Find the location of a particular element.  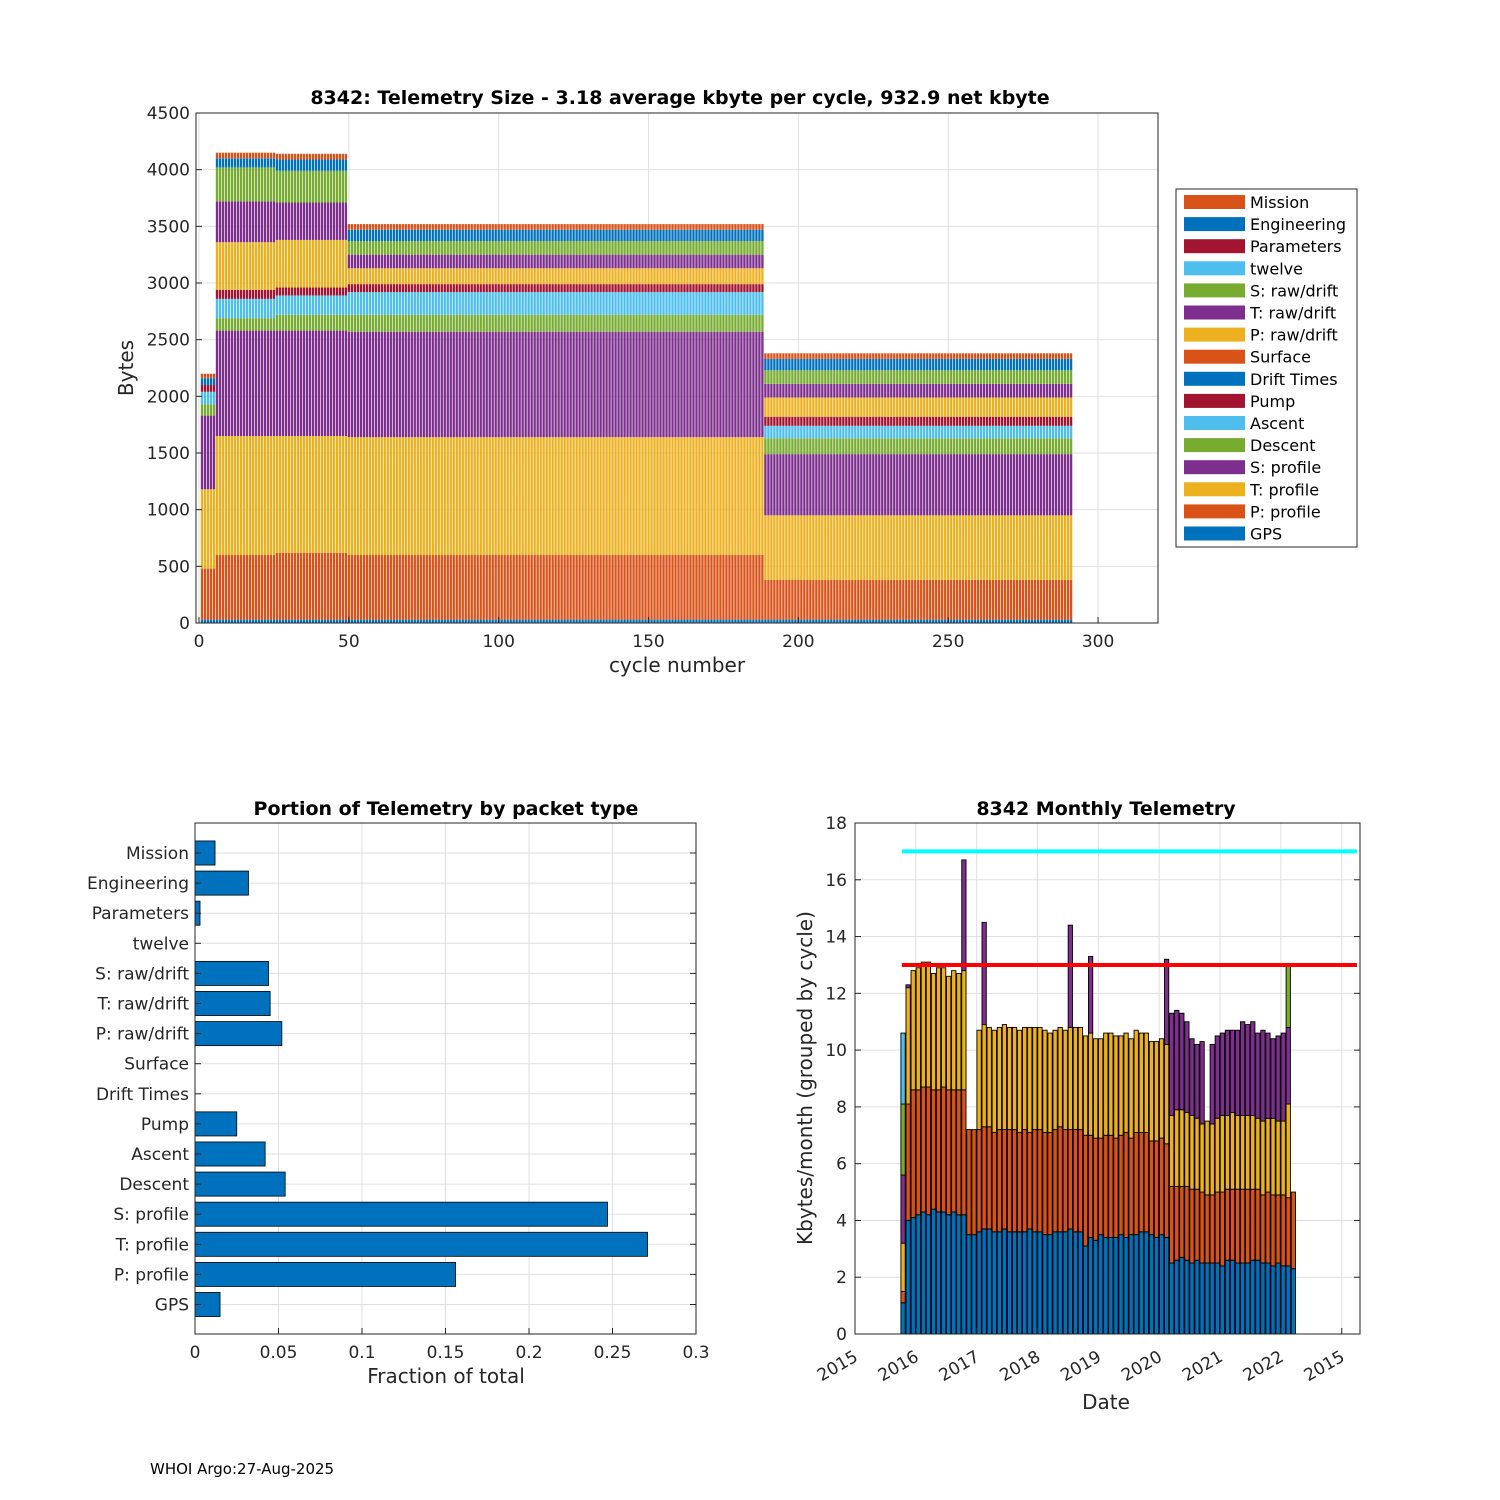

y-tick-label-14: P: profile is located at coordinates (151, 1275).